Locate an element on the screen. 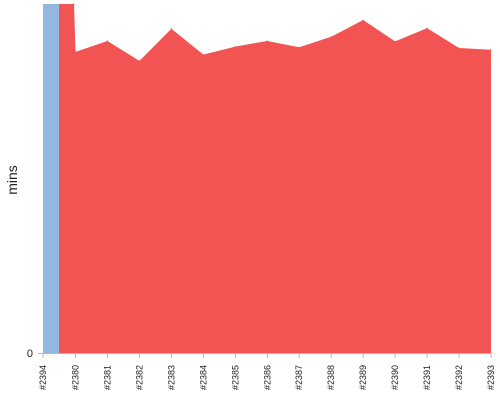  x-tick-label: #2394 is located at coordinates (43, 377).